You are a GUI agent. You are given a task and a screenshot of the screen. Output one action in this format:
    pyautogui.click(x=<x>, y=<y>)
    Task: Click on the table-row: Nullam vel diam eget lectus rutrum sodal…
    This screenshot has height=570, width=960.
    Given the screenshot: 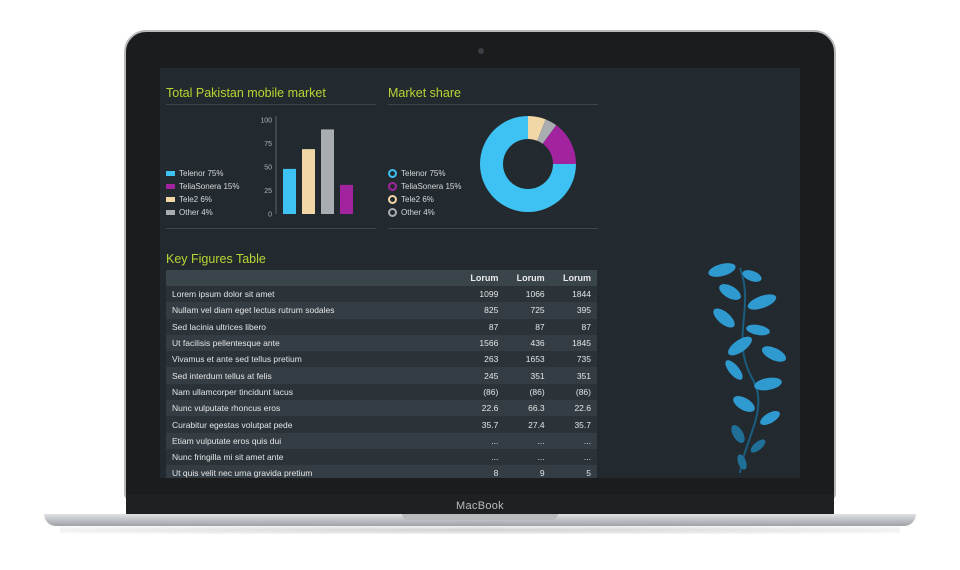 What is the action you would take?
    pyautogui.click(x=381, y=310)
    